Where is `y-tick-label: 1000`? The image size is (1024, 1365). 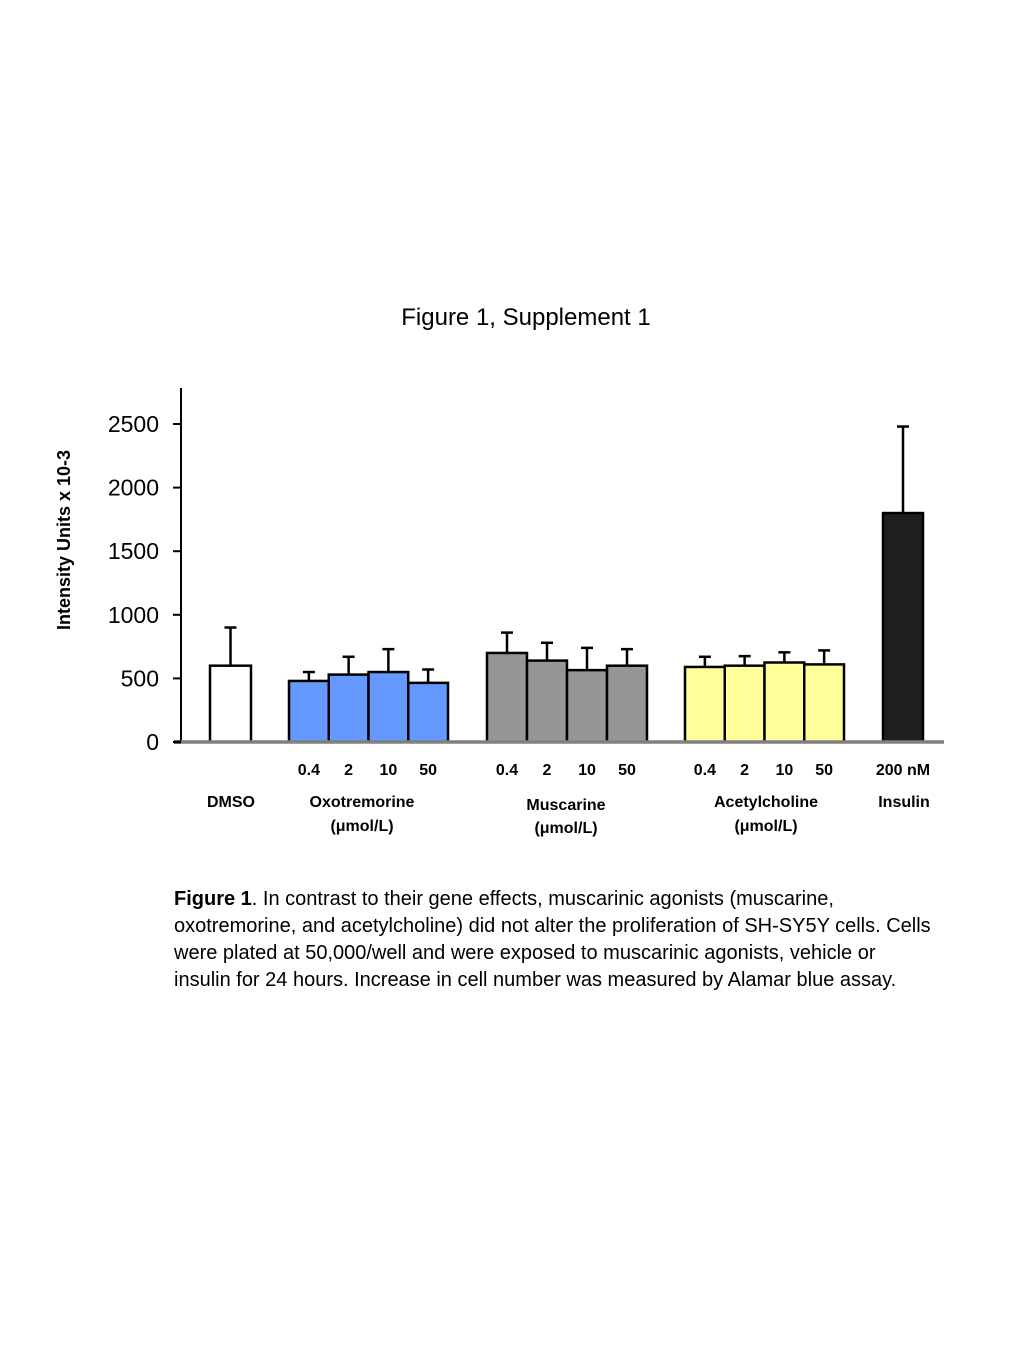 y-tick-label: 1000 is located at coordinates (133, 615).